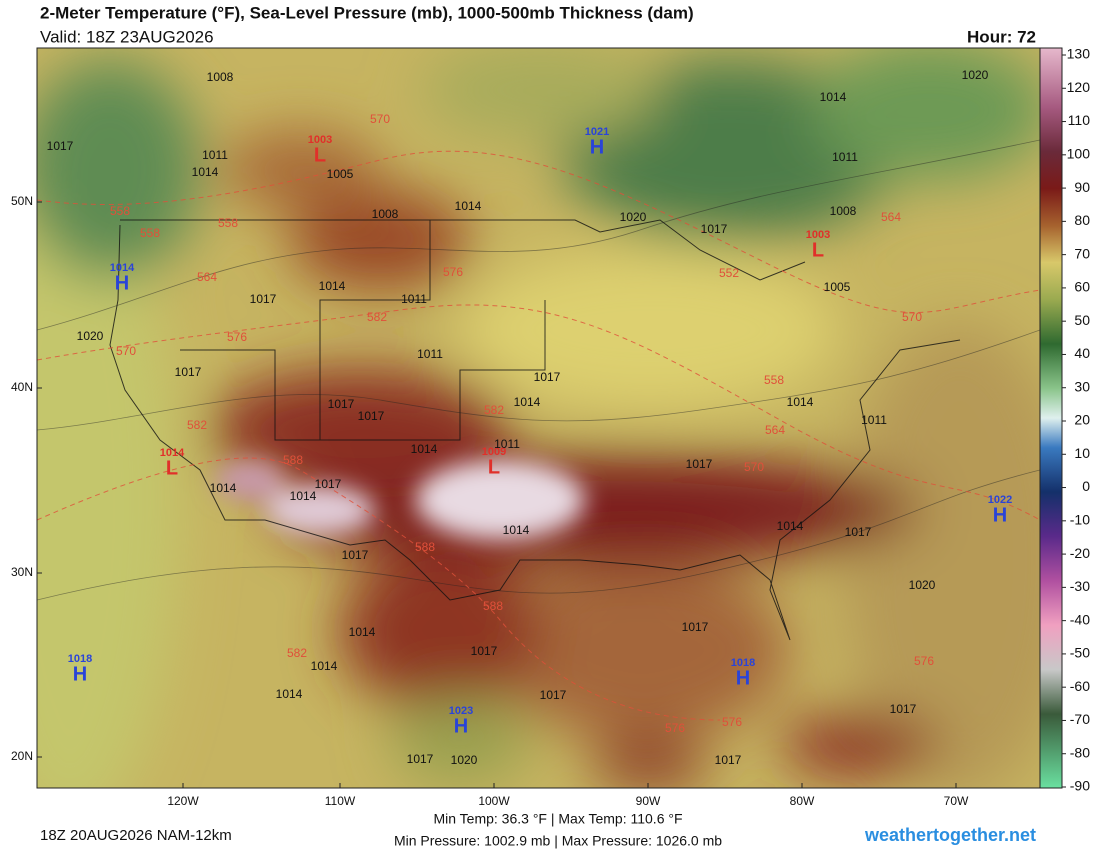  Describe the element at coordinates (1080, 719) in the screenshot. I see `colorbar-tick-label: -70` at that location.